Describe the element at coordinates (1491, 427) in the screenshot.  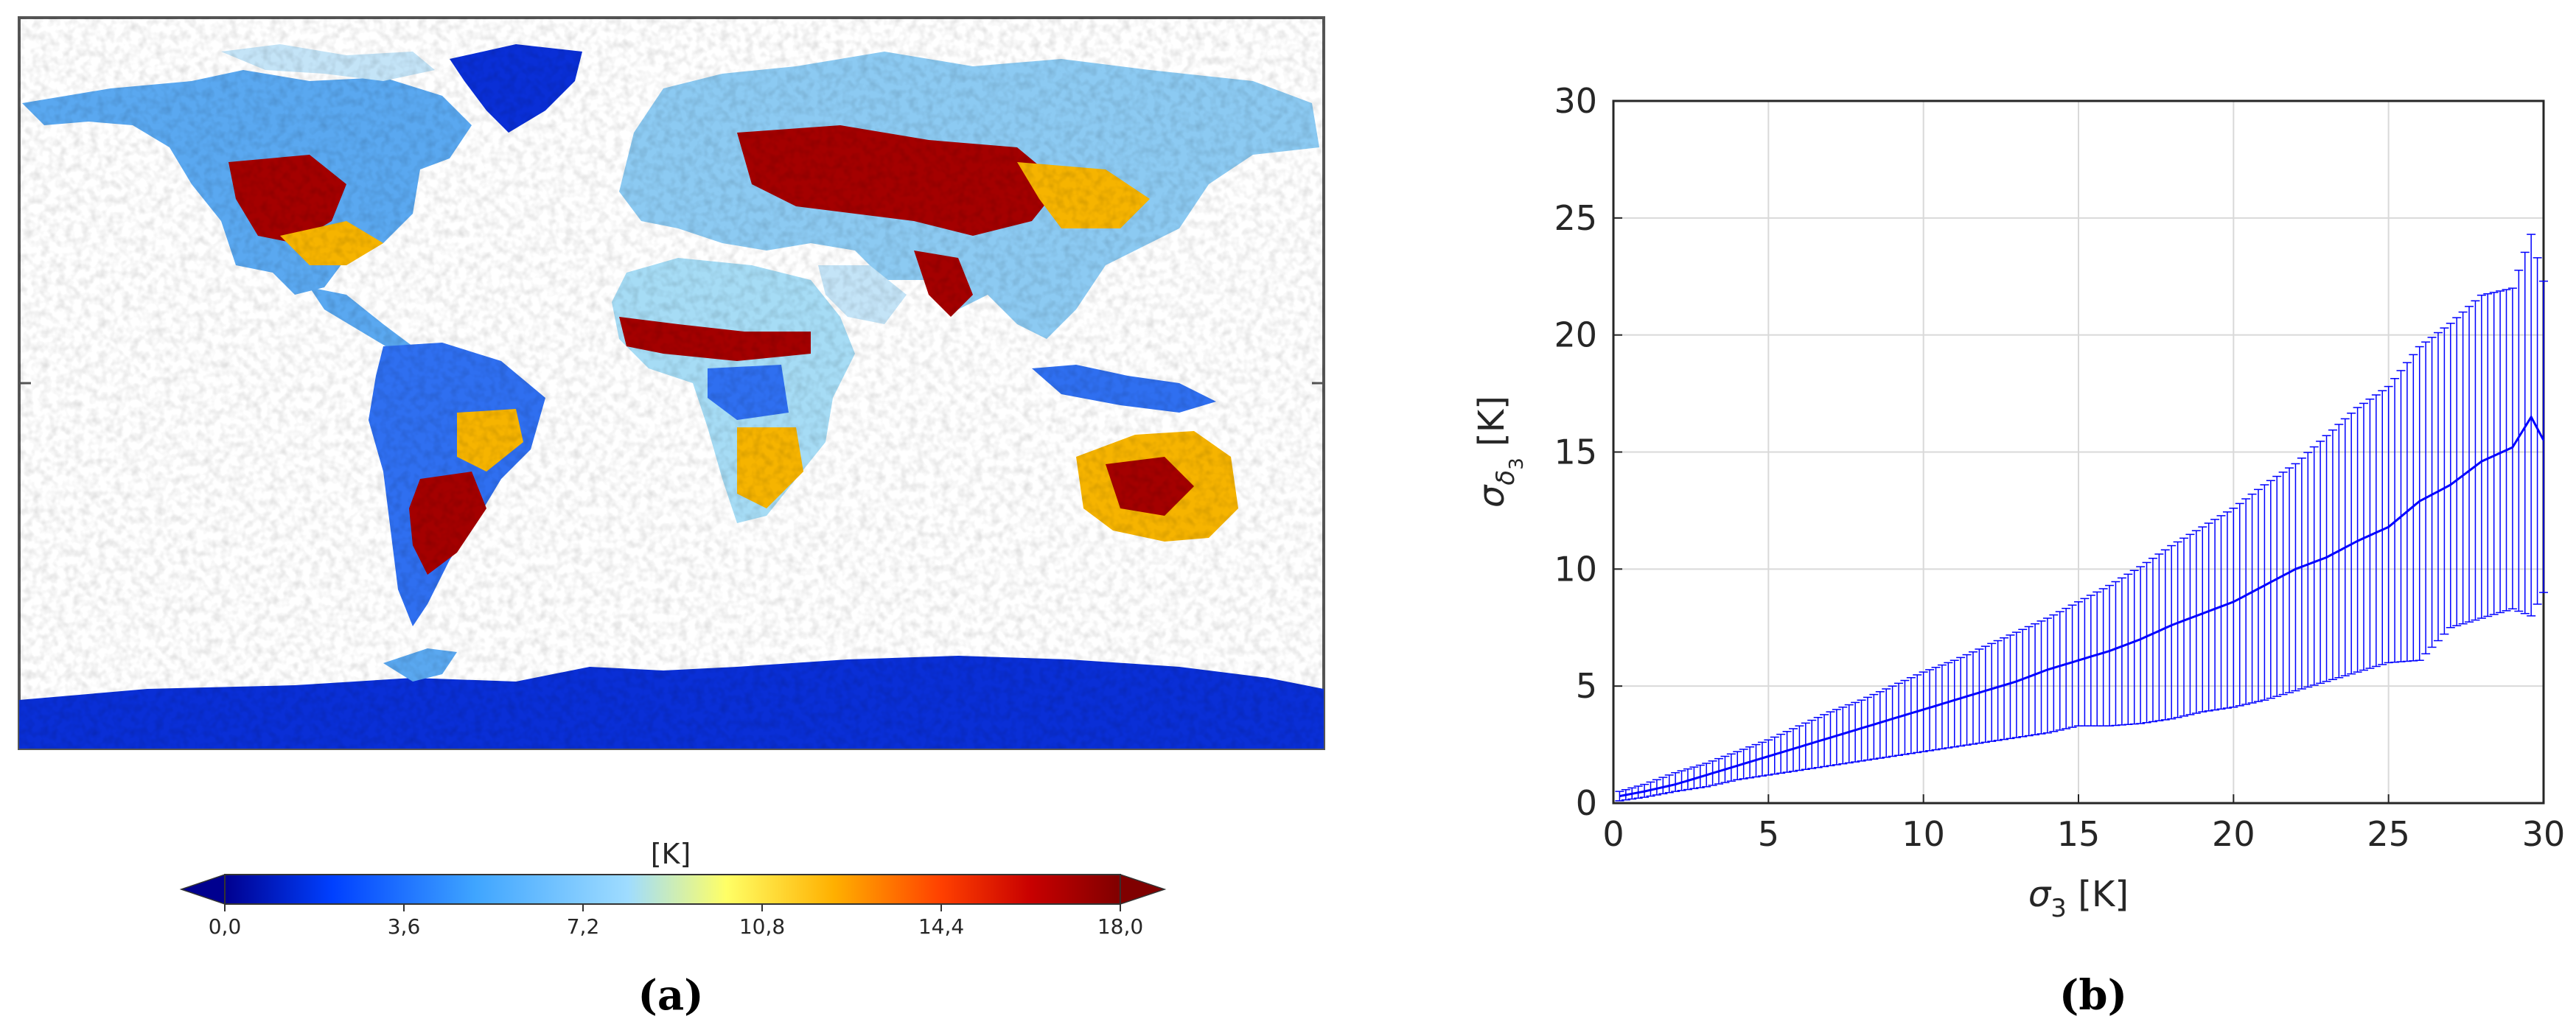
I see `y-axis-label-unit: [K]` at that location.